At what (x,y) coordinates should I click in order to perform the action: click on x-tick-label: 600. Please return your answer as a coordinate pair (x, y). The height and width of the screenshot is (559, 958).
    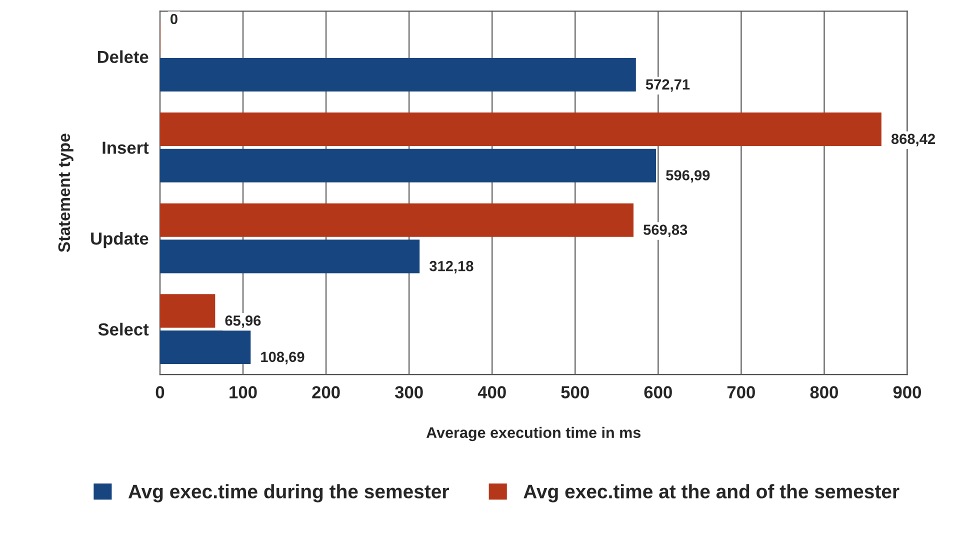
    Looking at the image, I should click on (658, 392).